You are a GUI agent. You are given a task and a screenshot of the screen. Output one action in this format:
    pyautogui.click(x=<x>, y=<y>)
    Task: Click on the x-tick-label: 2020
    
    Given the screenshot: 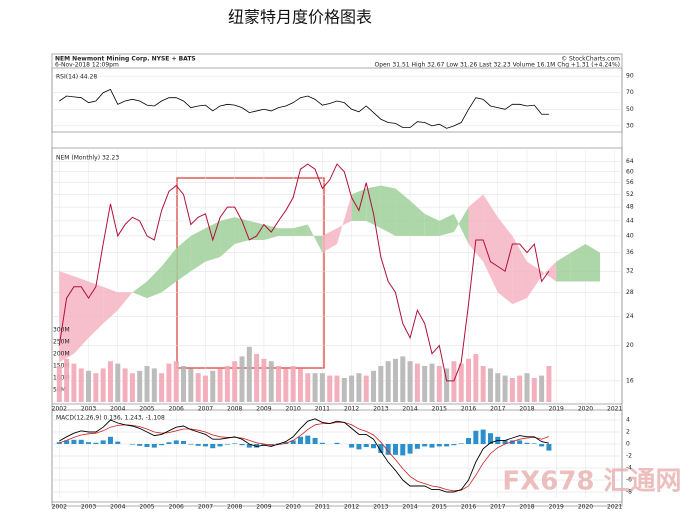 What is the action you would take?
    pyautogui.click(x=585, y=409)
    